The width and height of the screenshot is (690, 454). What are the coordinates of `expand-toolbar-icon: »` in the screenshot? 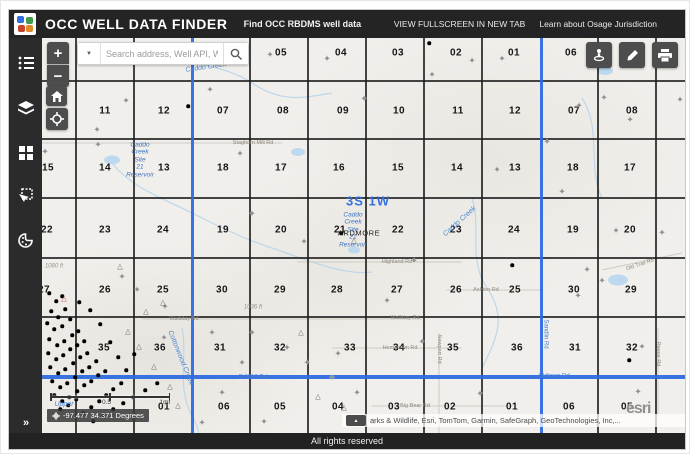 It's located at (25, 423).